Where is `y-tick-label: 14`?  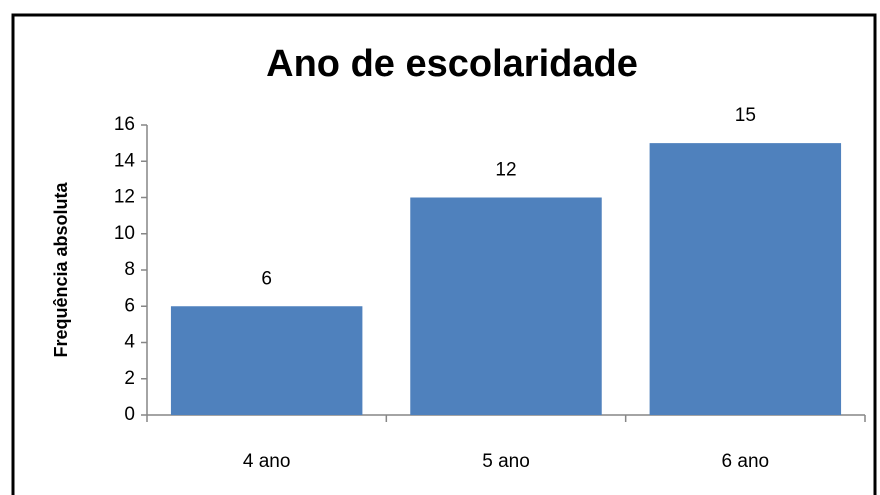 y-tick-label: 14 is located at coordinates (125, 160).